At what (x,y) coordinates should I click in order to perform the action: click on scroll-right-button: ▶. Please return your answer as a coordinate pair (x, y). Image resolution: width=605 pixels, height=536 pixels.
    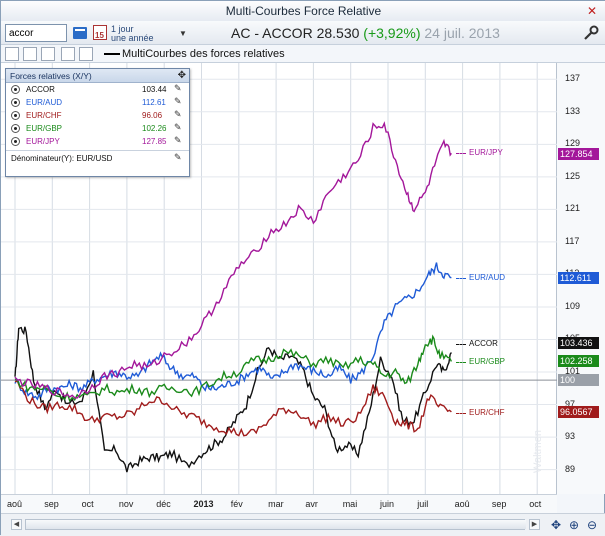
    Looking at the image, I should click on (534, 524).